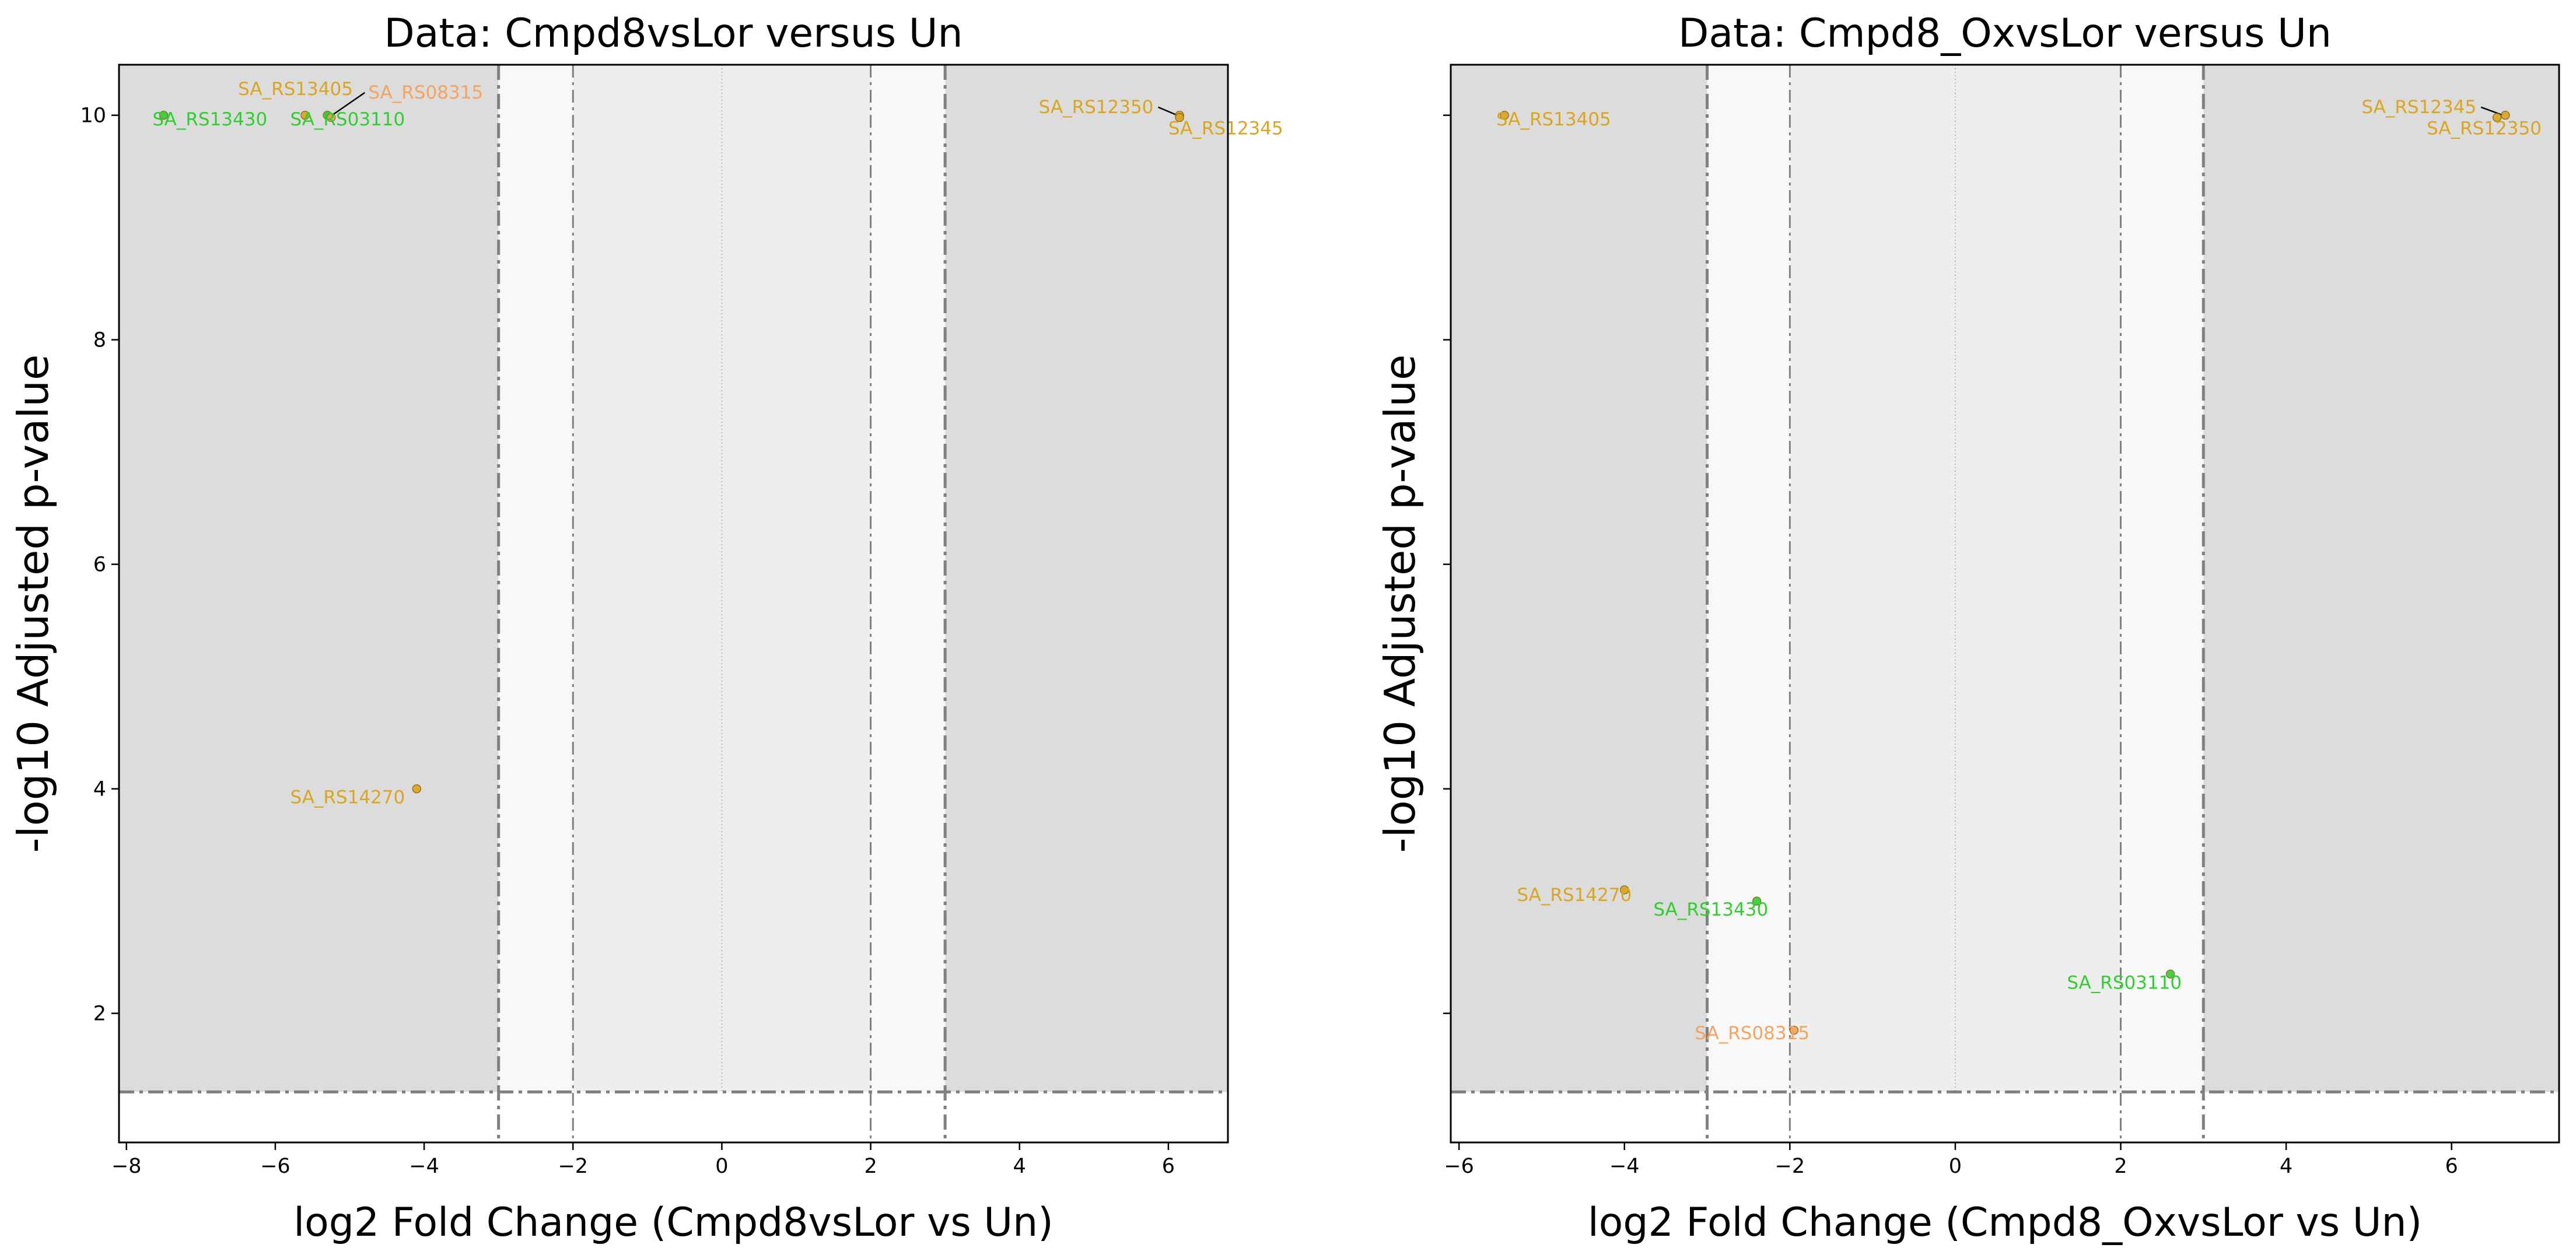 This screenshot has height=1255, width=2576. What do you see at coordinates (99, 565) in the screenshot?
I see `y-tick-label: 6` at bounding box center [99, 565].